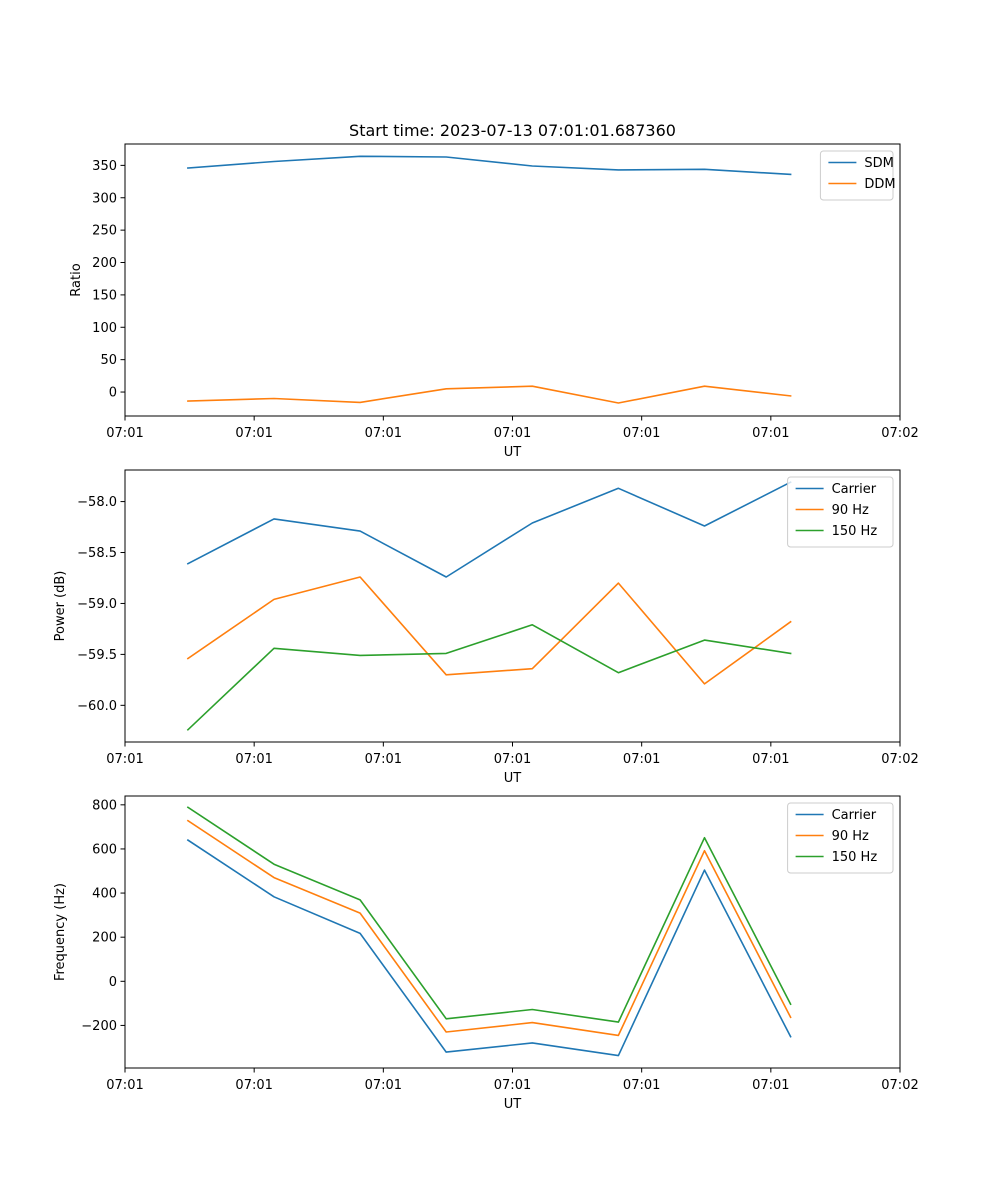 The image size is (1000, 1200). I want to click on y-axis-label: Frequency (Hz), so click(60, 932).